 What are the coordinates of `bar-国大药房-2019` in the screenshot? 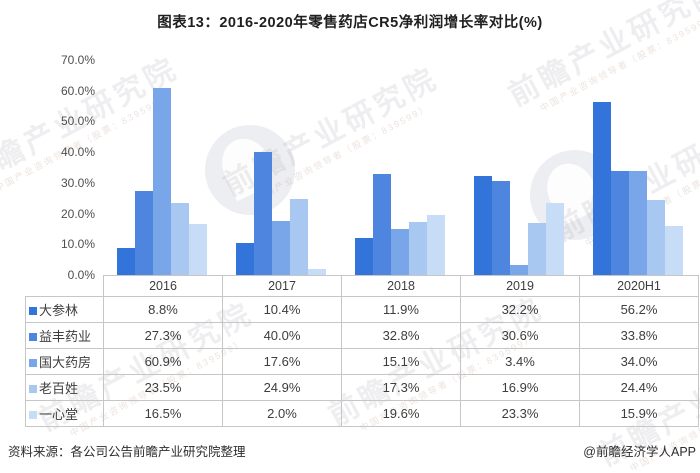 It's located at (518, 270).